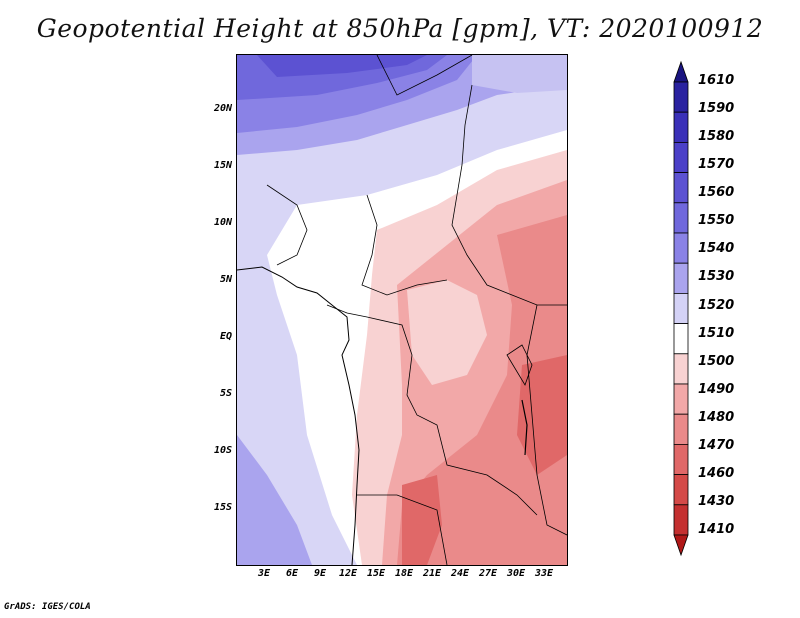 The image size is (800, 618). What do you see at coordinates (432, 410) in the screenshot?
I see `border-congo` at bounding box center [432, 410].